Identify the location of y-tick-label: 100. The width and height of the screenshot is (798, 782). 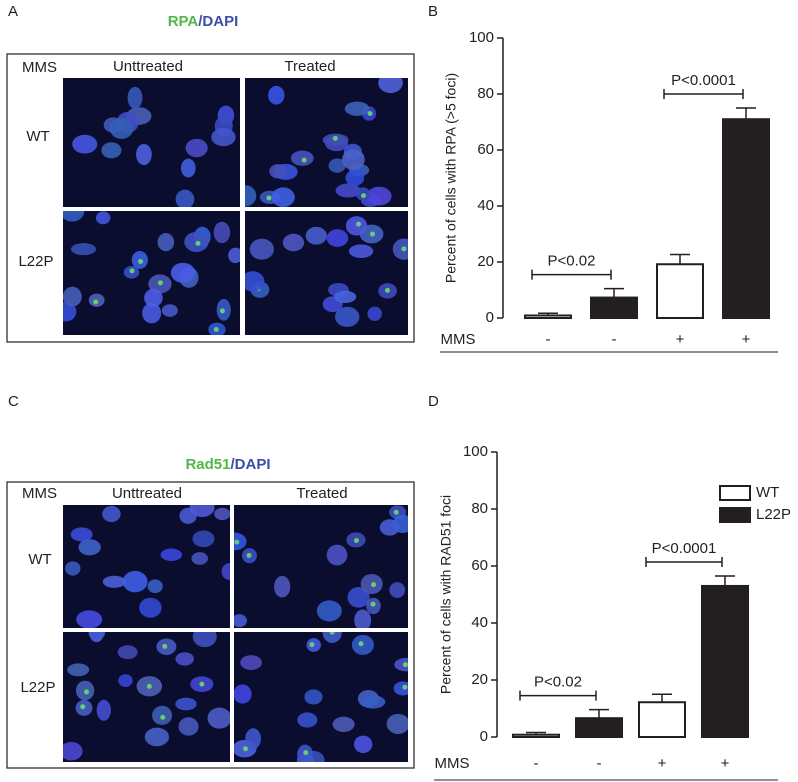
(481, 37).